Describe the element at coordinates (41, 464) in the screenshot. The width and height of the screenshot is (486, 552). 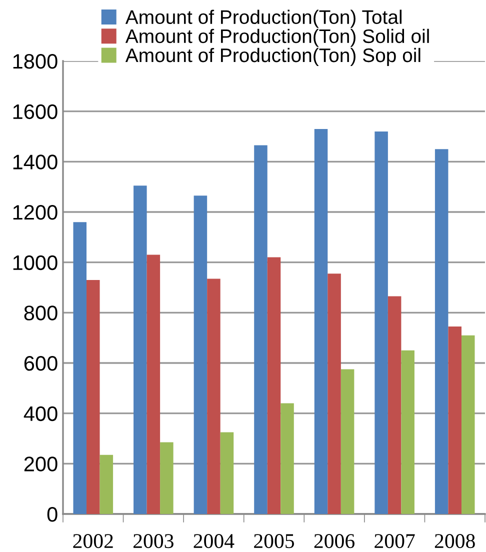
I see `y-tick-label: 200` at that location.